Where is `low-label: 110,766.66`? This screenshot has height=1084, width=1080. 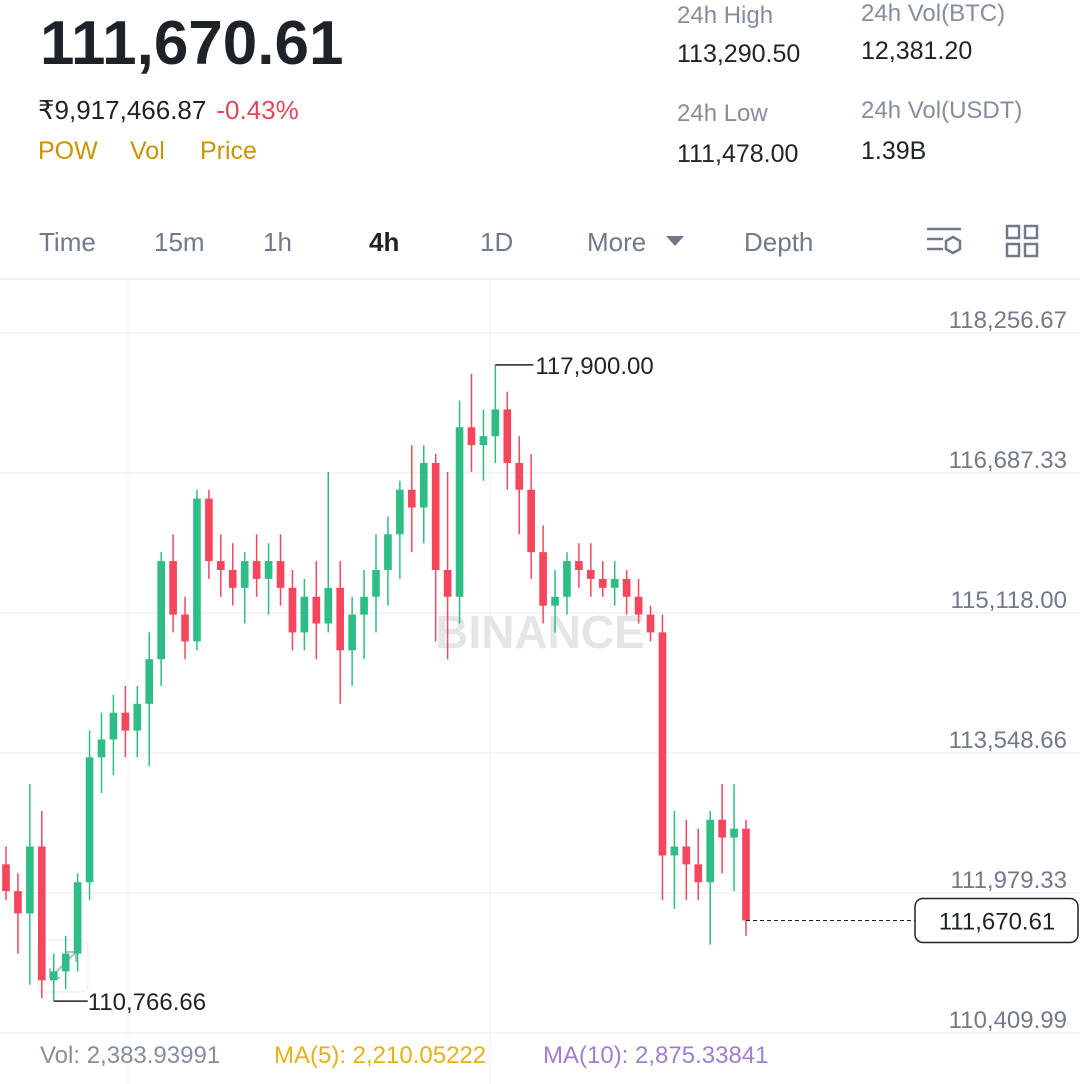
low-label: 110,766.66 is located at coordinates (147, 1002).